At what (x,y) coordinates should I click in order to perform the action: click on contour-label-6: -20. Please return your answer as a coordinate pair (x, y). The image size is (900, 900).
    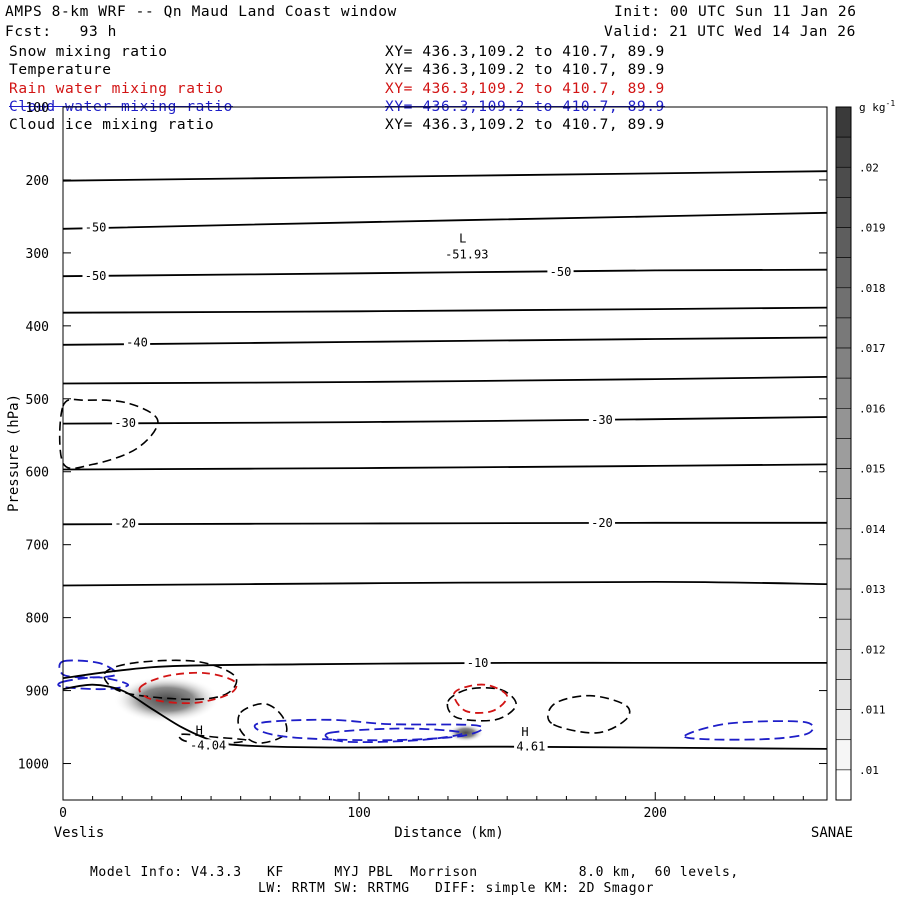
    Looking at the image, I should click on (125, 524).